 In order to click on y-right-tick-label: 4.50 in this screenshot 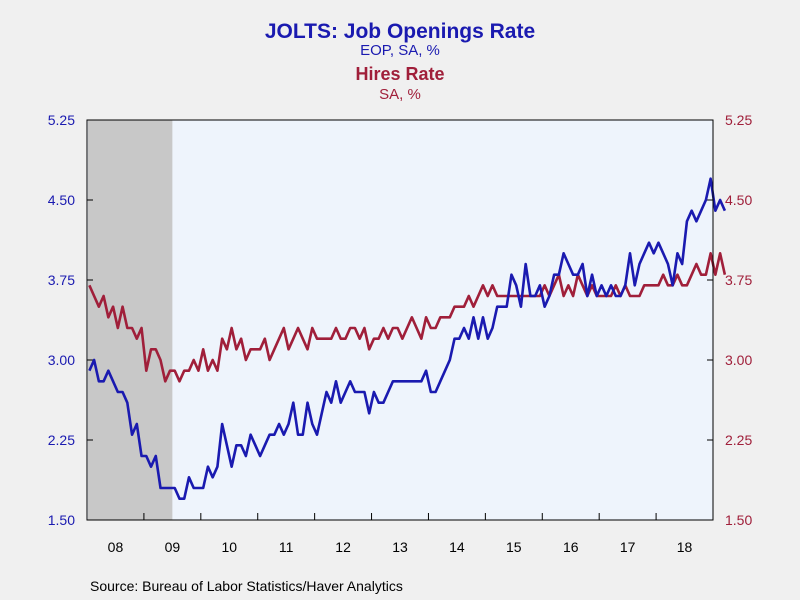, I will do `click(738, 200)`.